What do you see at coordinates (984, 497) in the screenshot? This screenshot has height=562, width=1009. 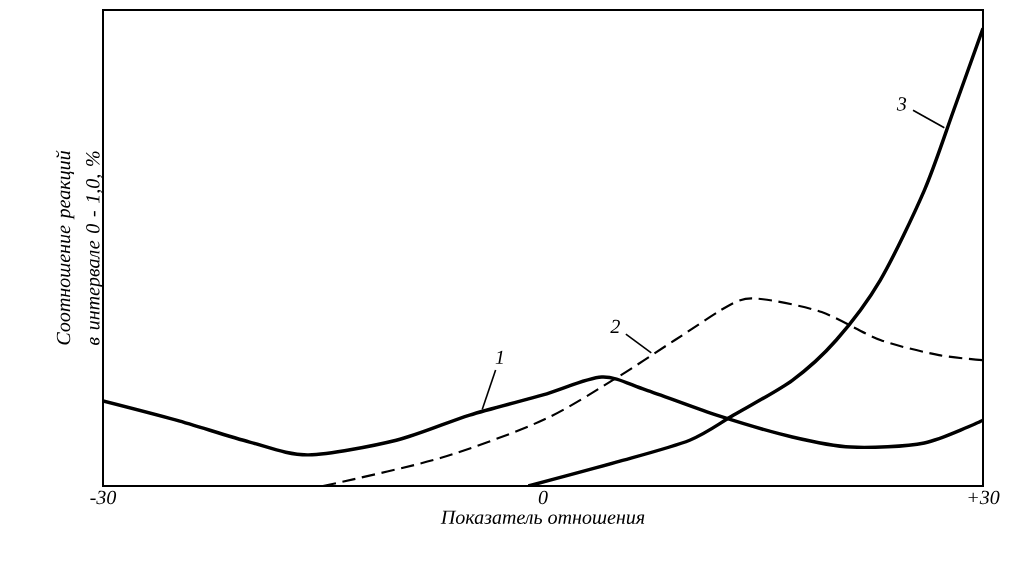 I see `x-tick-label: +30` at bounding box center [984, 497].